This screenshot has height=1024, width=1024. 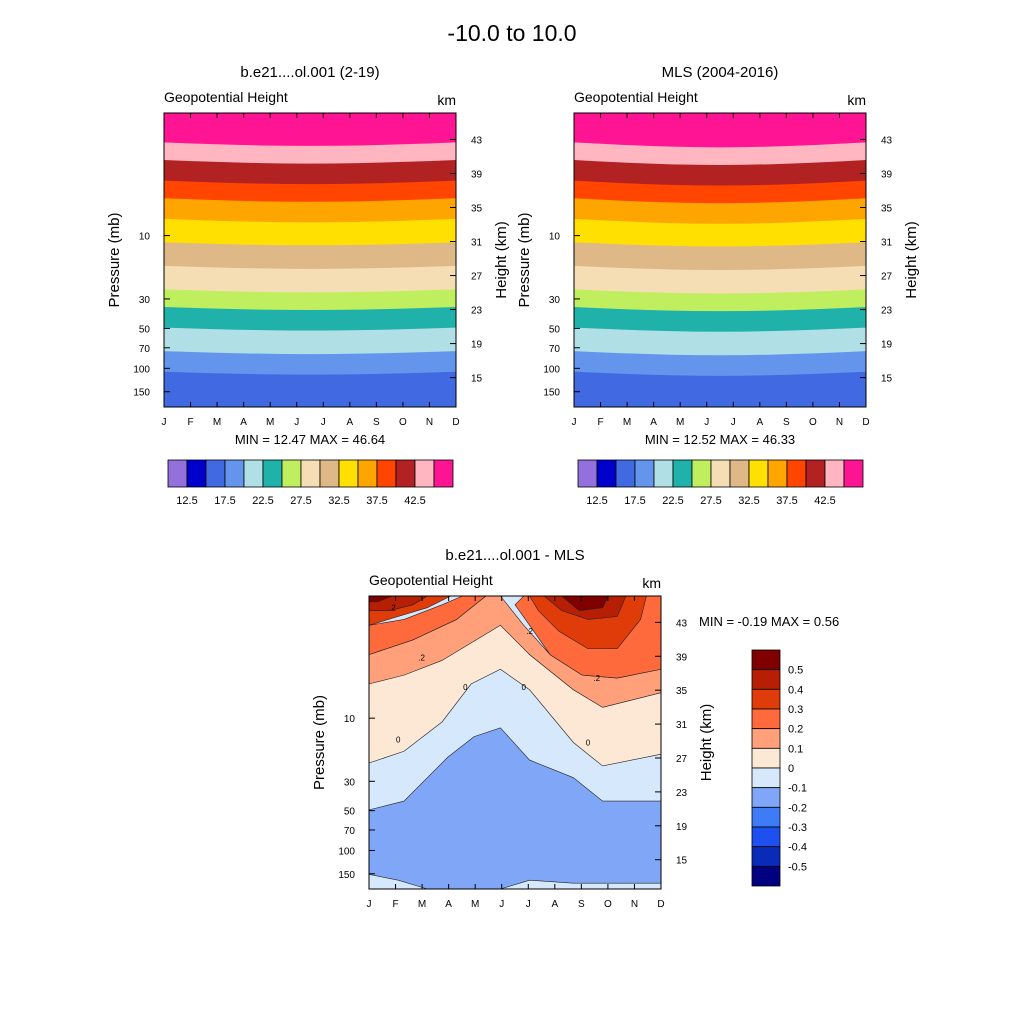 What do you see at coordinates (795, 690) in the screenshot?
I see `colorbar-label: 0.4` at bounding box center [795, 690].